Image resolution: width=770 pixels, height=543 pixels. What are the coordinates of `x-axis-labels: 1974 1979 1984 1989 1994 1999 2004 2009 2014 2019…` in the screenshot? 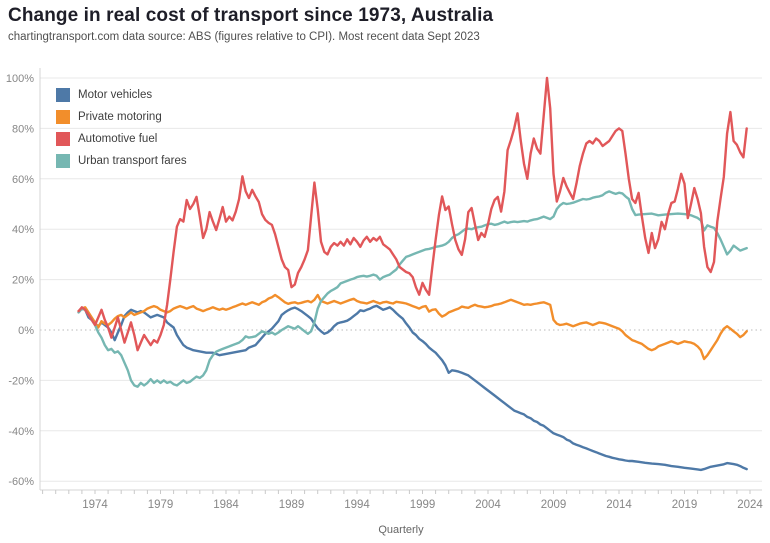 It's located at (422, 505).